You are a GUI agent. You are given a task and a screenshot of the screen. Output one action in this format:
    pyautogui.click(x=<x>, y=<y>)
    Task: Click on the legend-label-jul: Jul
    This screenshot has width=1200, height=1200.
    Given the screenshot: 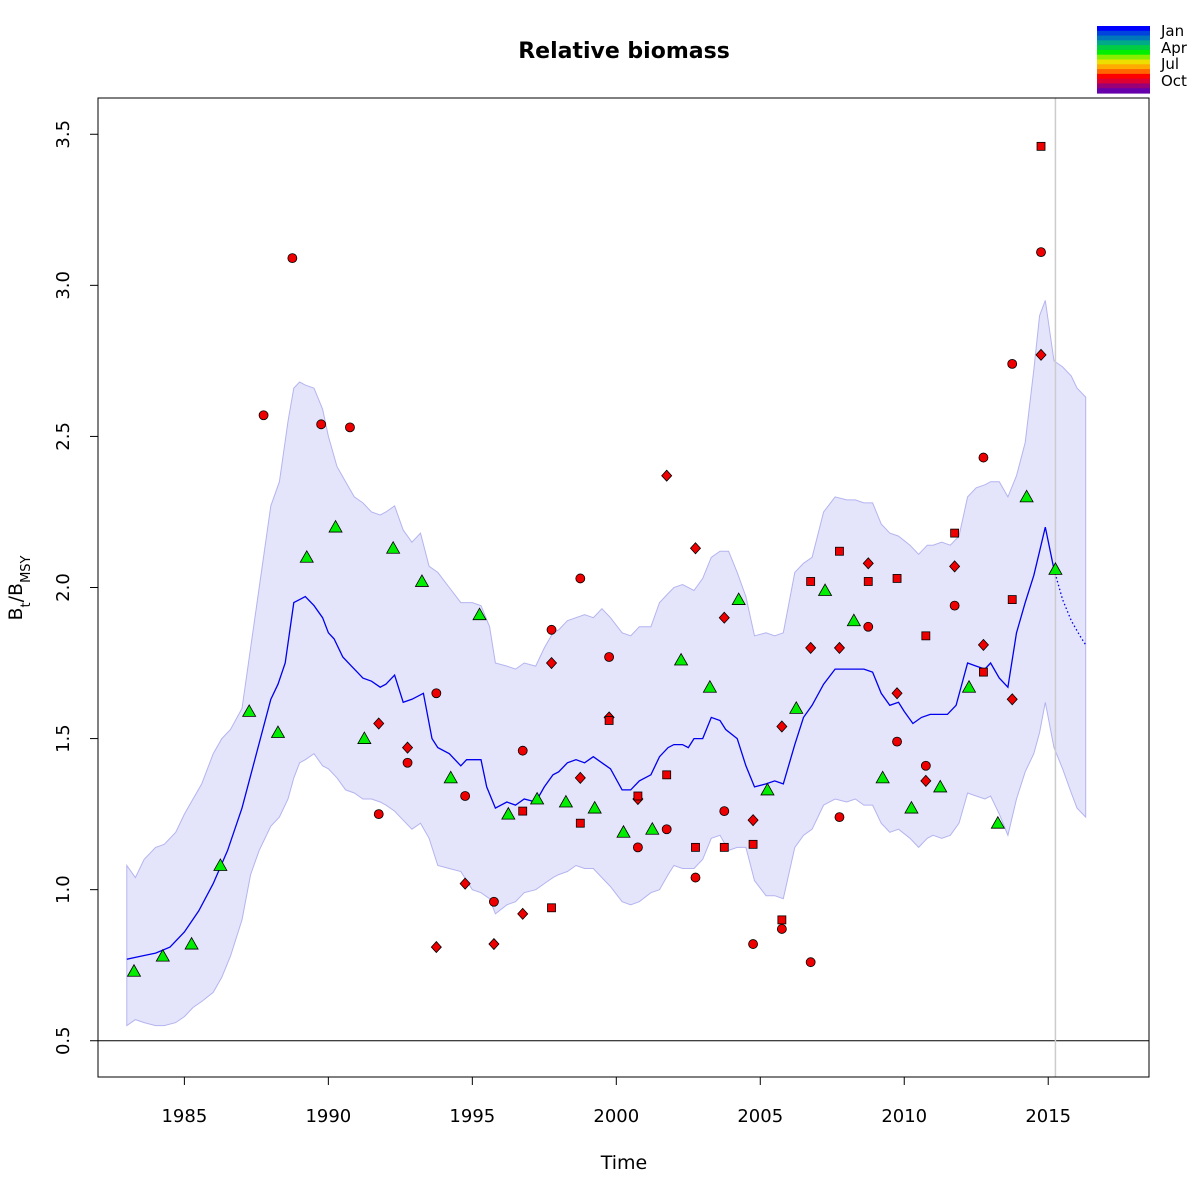 What is the action you would take?
    pyautogui.click(x=1169, y=64)
    